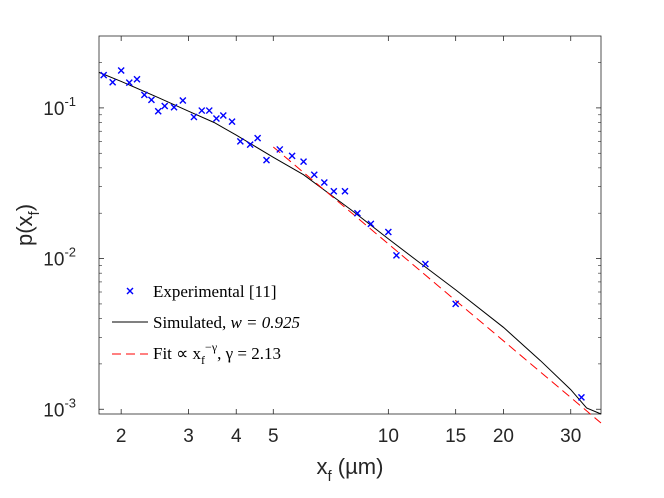 This screenshot has height=498, width=664. I want to click on legend-label-fit-tail: , γ = 2.13, so click(249, 353).